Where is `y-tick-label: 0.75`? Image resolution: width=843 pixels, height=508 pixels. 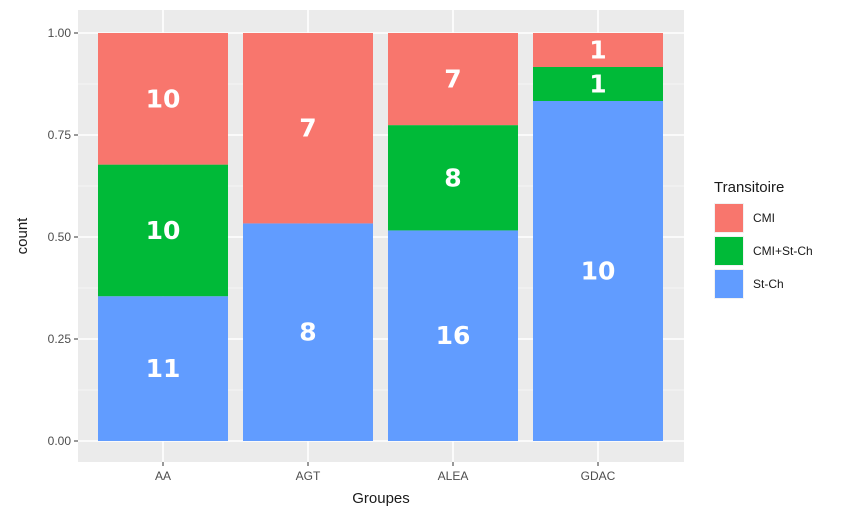 y-tick-label: 0.75 is located at coordinates (60, 135).